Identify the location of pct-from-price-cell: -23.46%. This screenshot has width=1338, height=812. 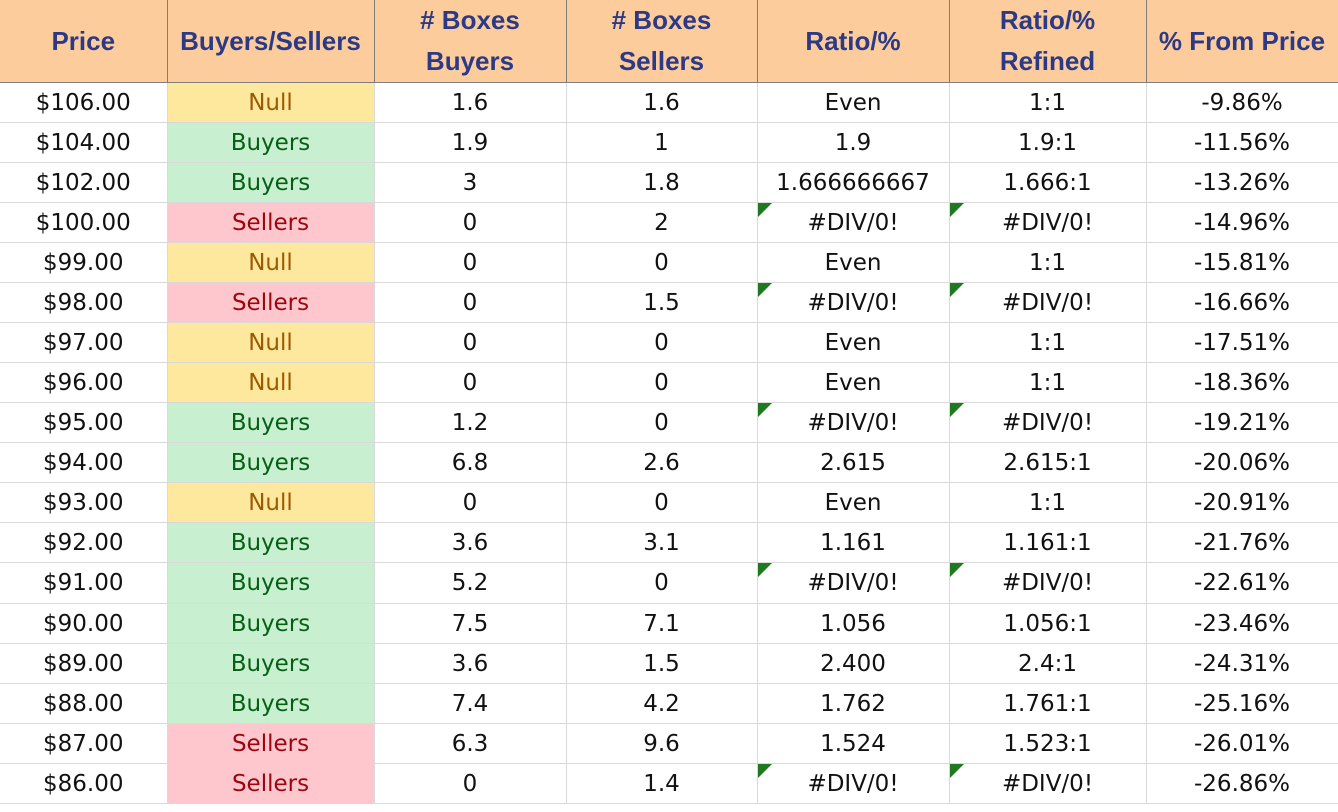
(1242, 623).